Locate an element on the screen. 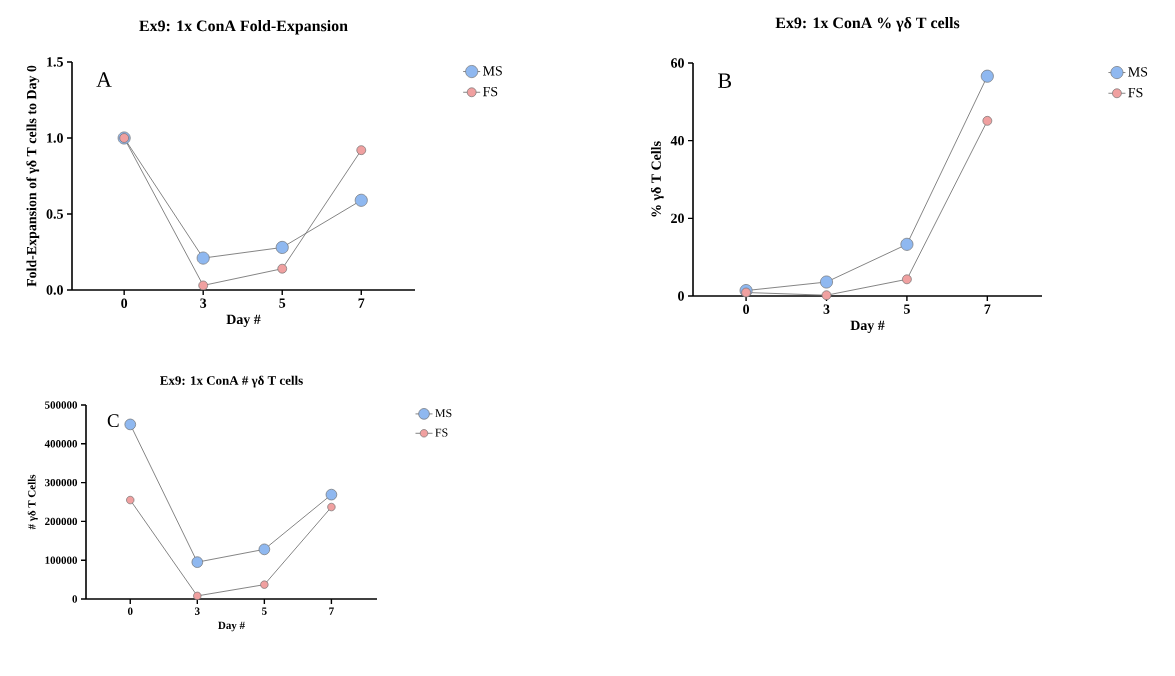  y-tick-label: 0.5 is located at coordinates (54, 214).